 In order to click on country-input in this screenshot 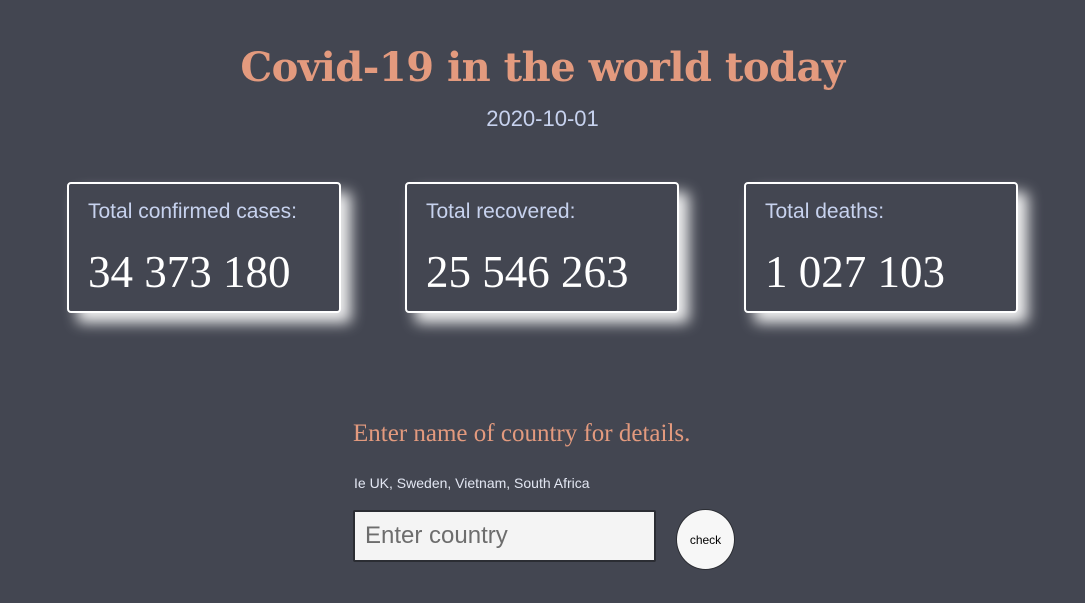, I will do `click(504, 536)`.